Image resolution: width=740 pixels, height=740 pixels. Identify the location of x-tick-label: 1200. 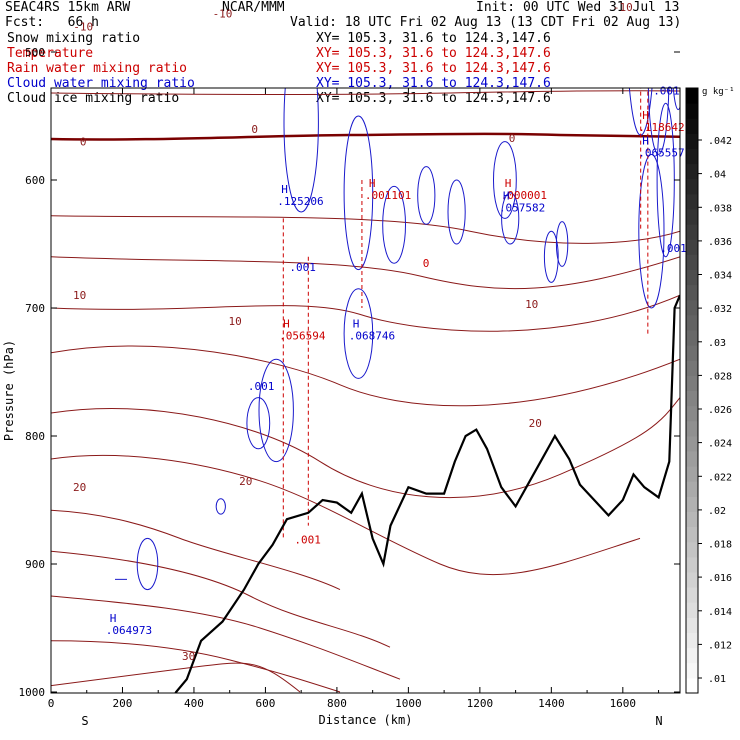
(480, 703).